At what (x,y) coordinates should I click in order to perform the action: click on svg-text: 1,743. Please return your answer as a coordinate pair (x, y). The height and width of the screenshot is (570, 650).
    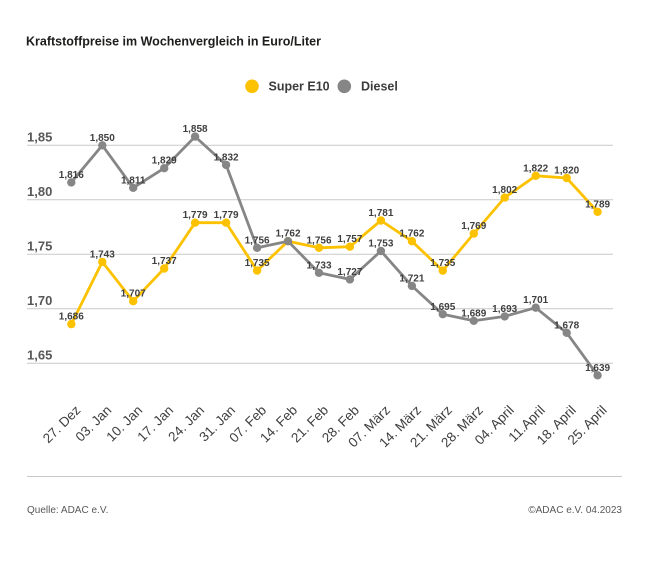
    Looking at the image, I should click on (102, 254).